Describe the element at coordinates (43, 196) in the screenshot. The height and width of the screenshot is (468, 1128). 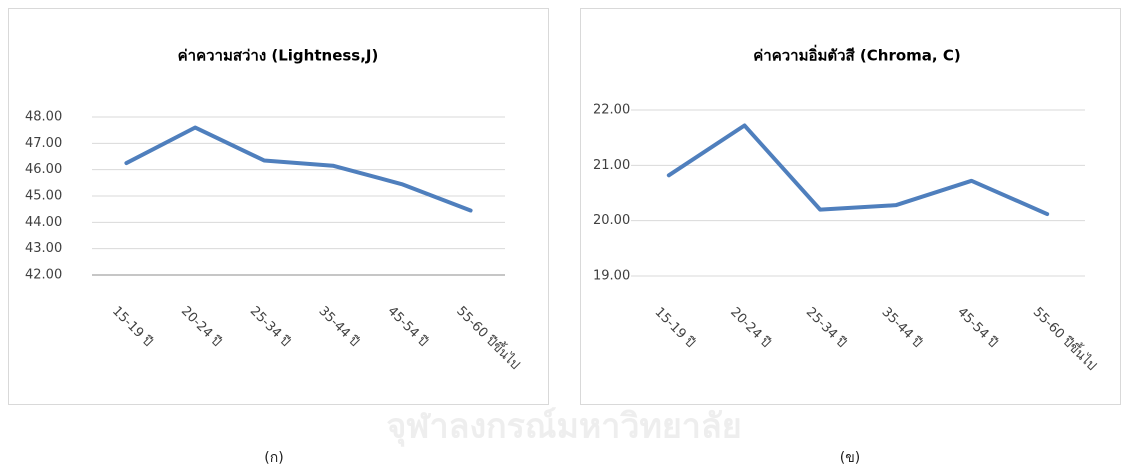
I see `y-tick-label: 45.00` at that location.